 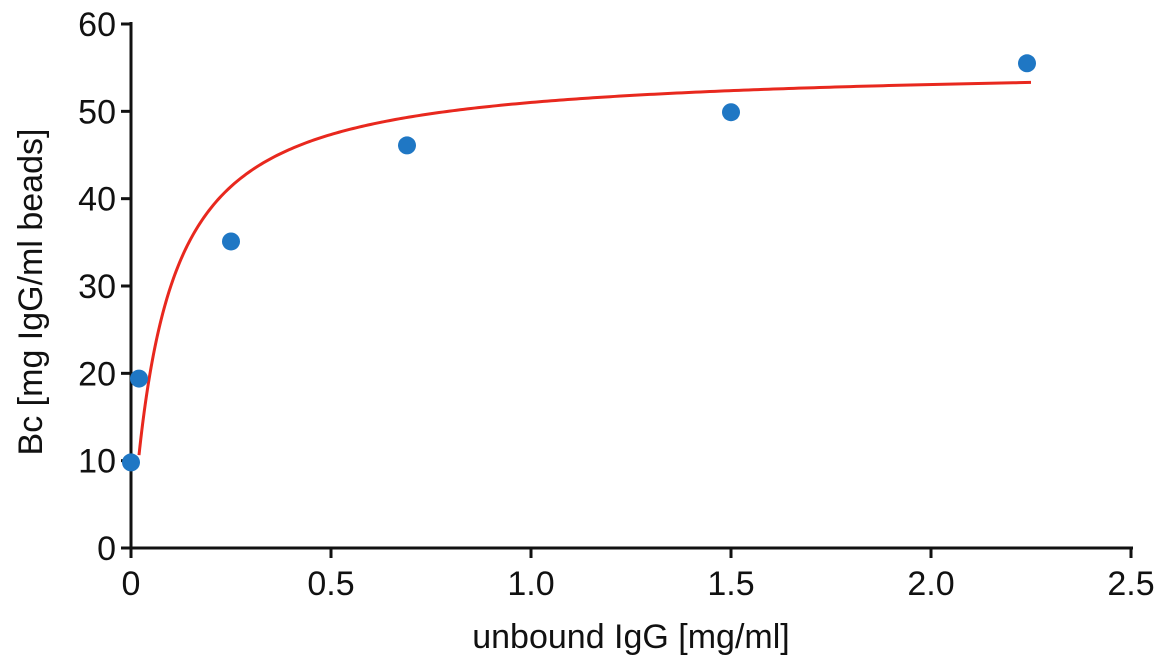 I want to click on y-tick-label: 0, so click(x=106, y=549).